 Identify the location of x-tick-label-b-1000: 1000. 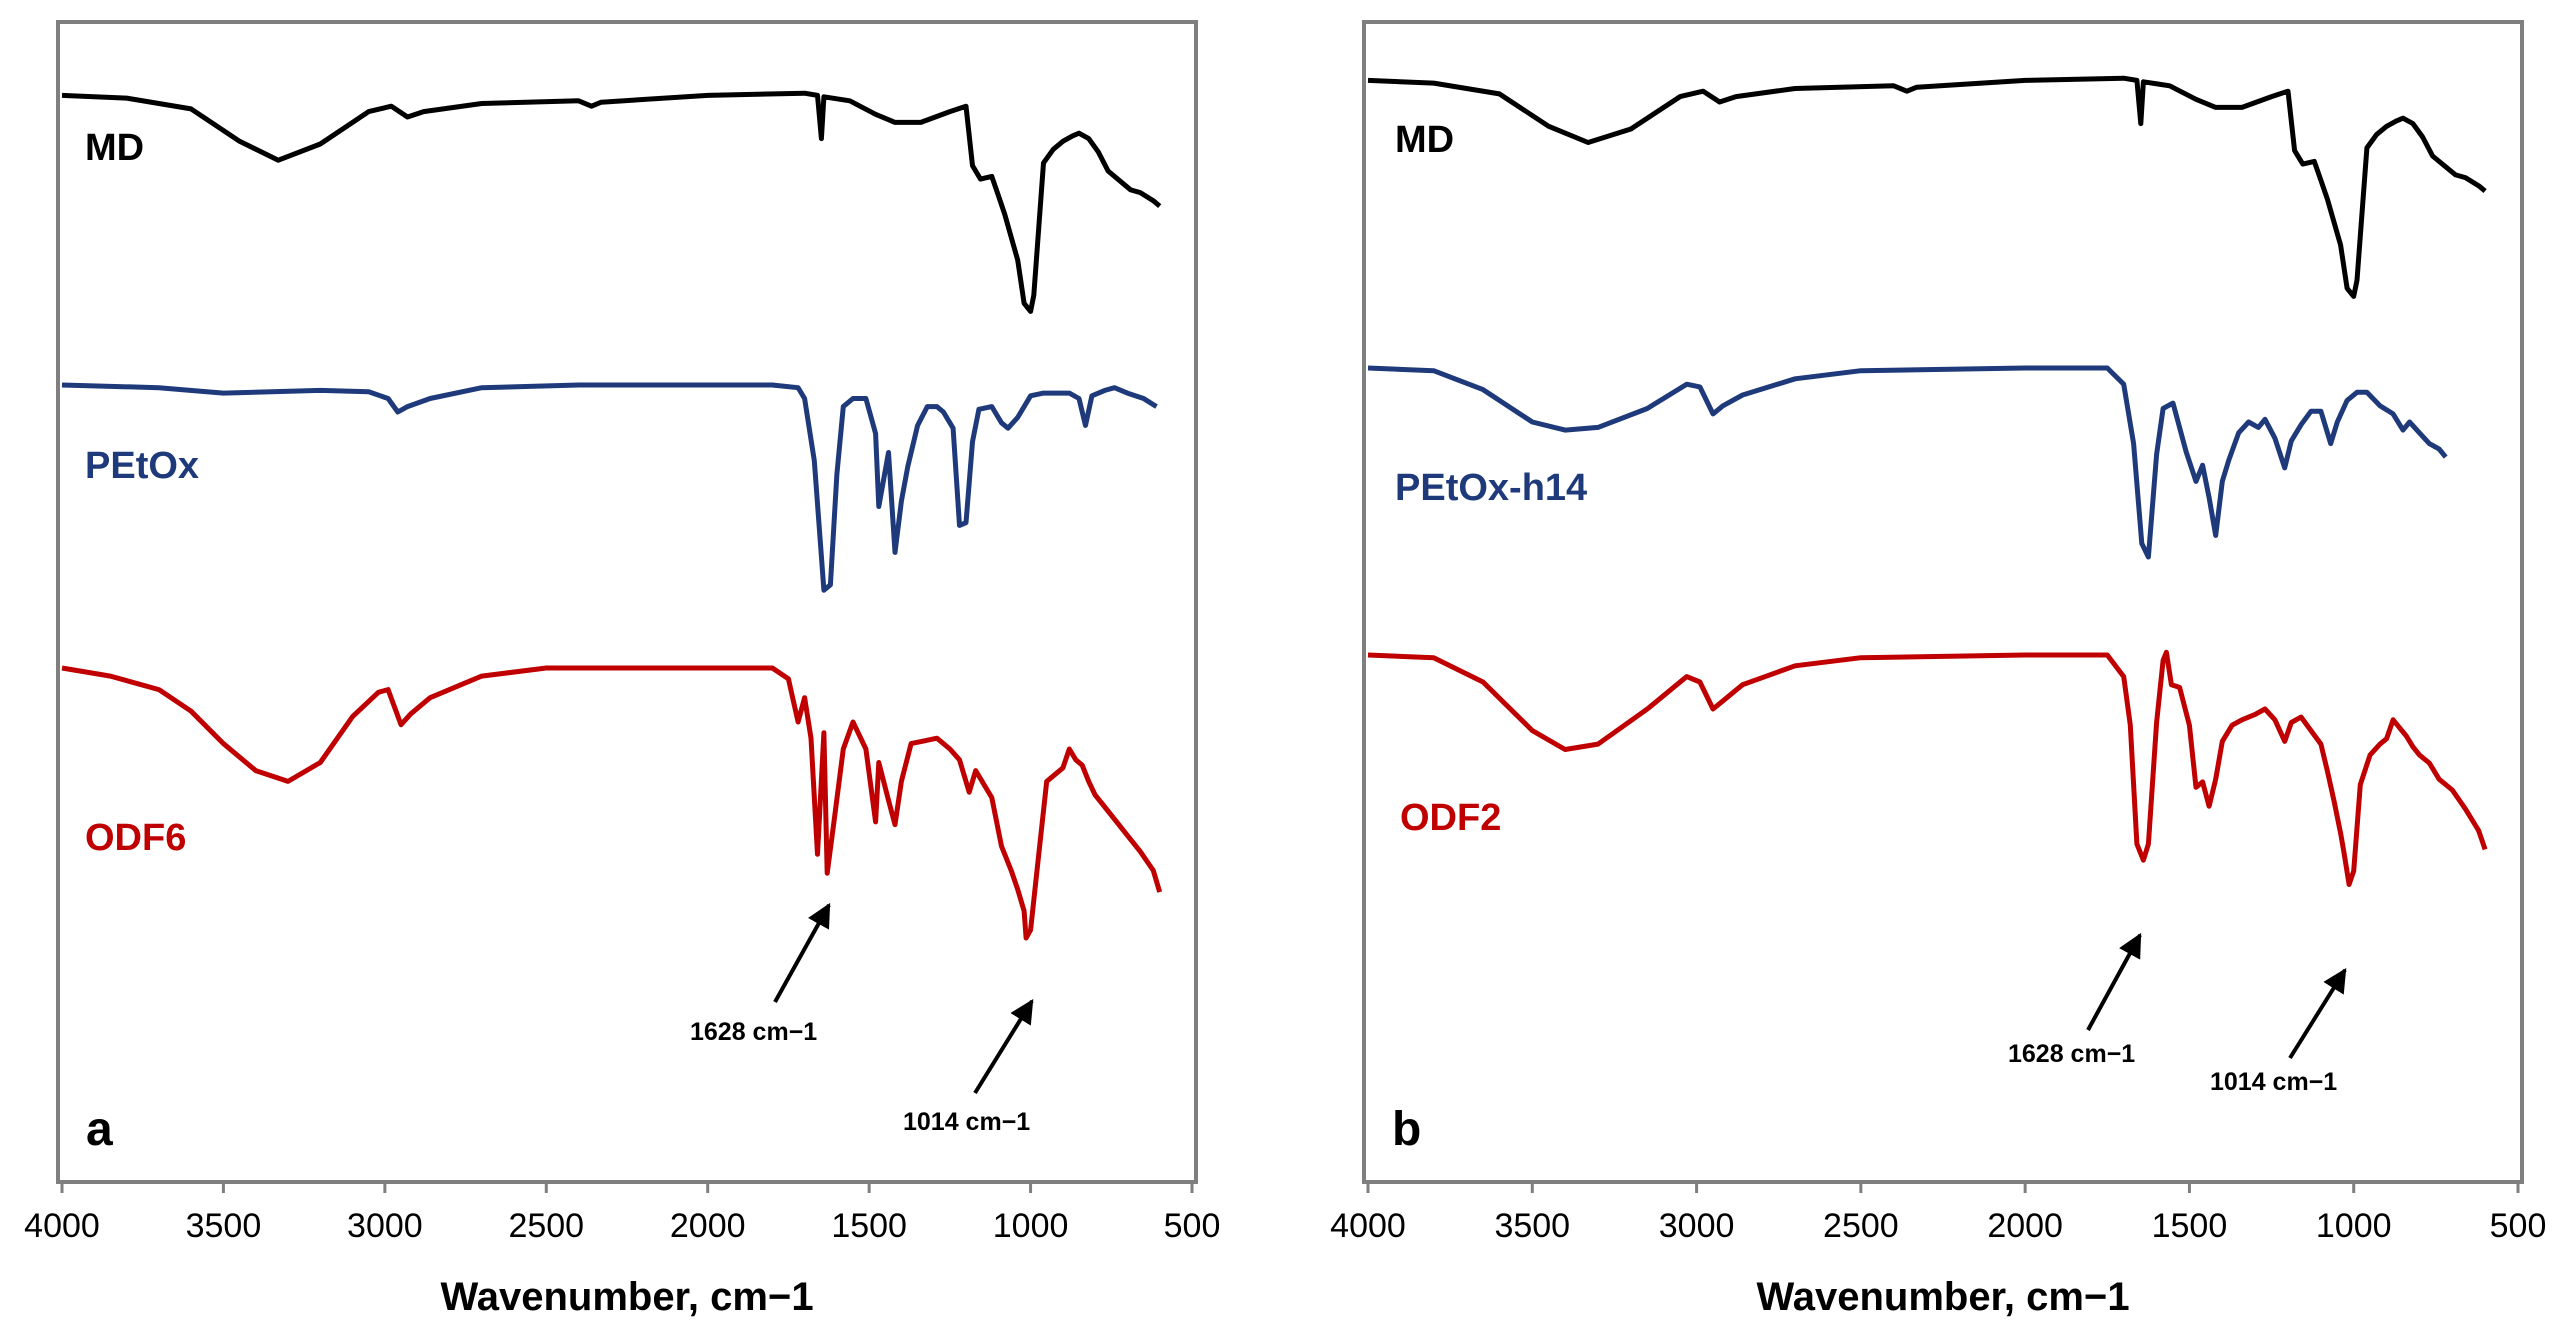
(2354, 1226).